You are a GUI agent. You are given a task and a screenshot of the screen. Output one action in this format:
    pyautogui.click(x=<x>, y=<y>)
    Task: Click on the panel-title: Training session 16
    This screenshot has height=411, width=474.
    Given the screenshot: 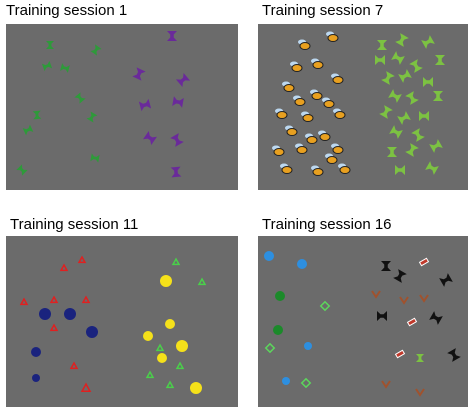 What is the action you would take?
    pyautogui.click(x=327, y=224)
    